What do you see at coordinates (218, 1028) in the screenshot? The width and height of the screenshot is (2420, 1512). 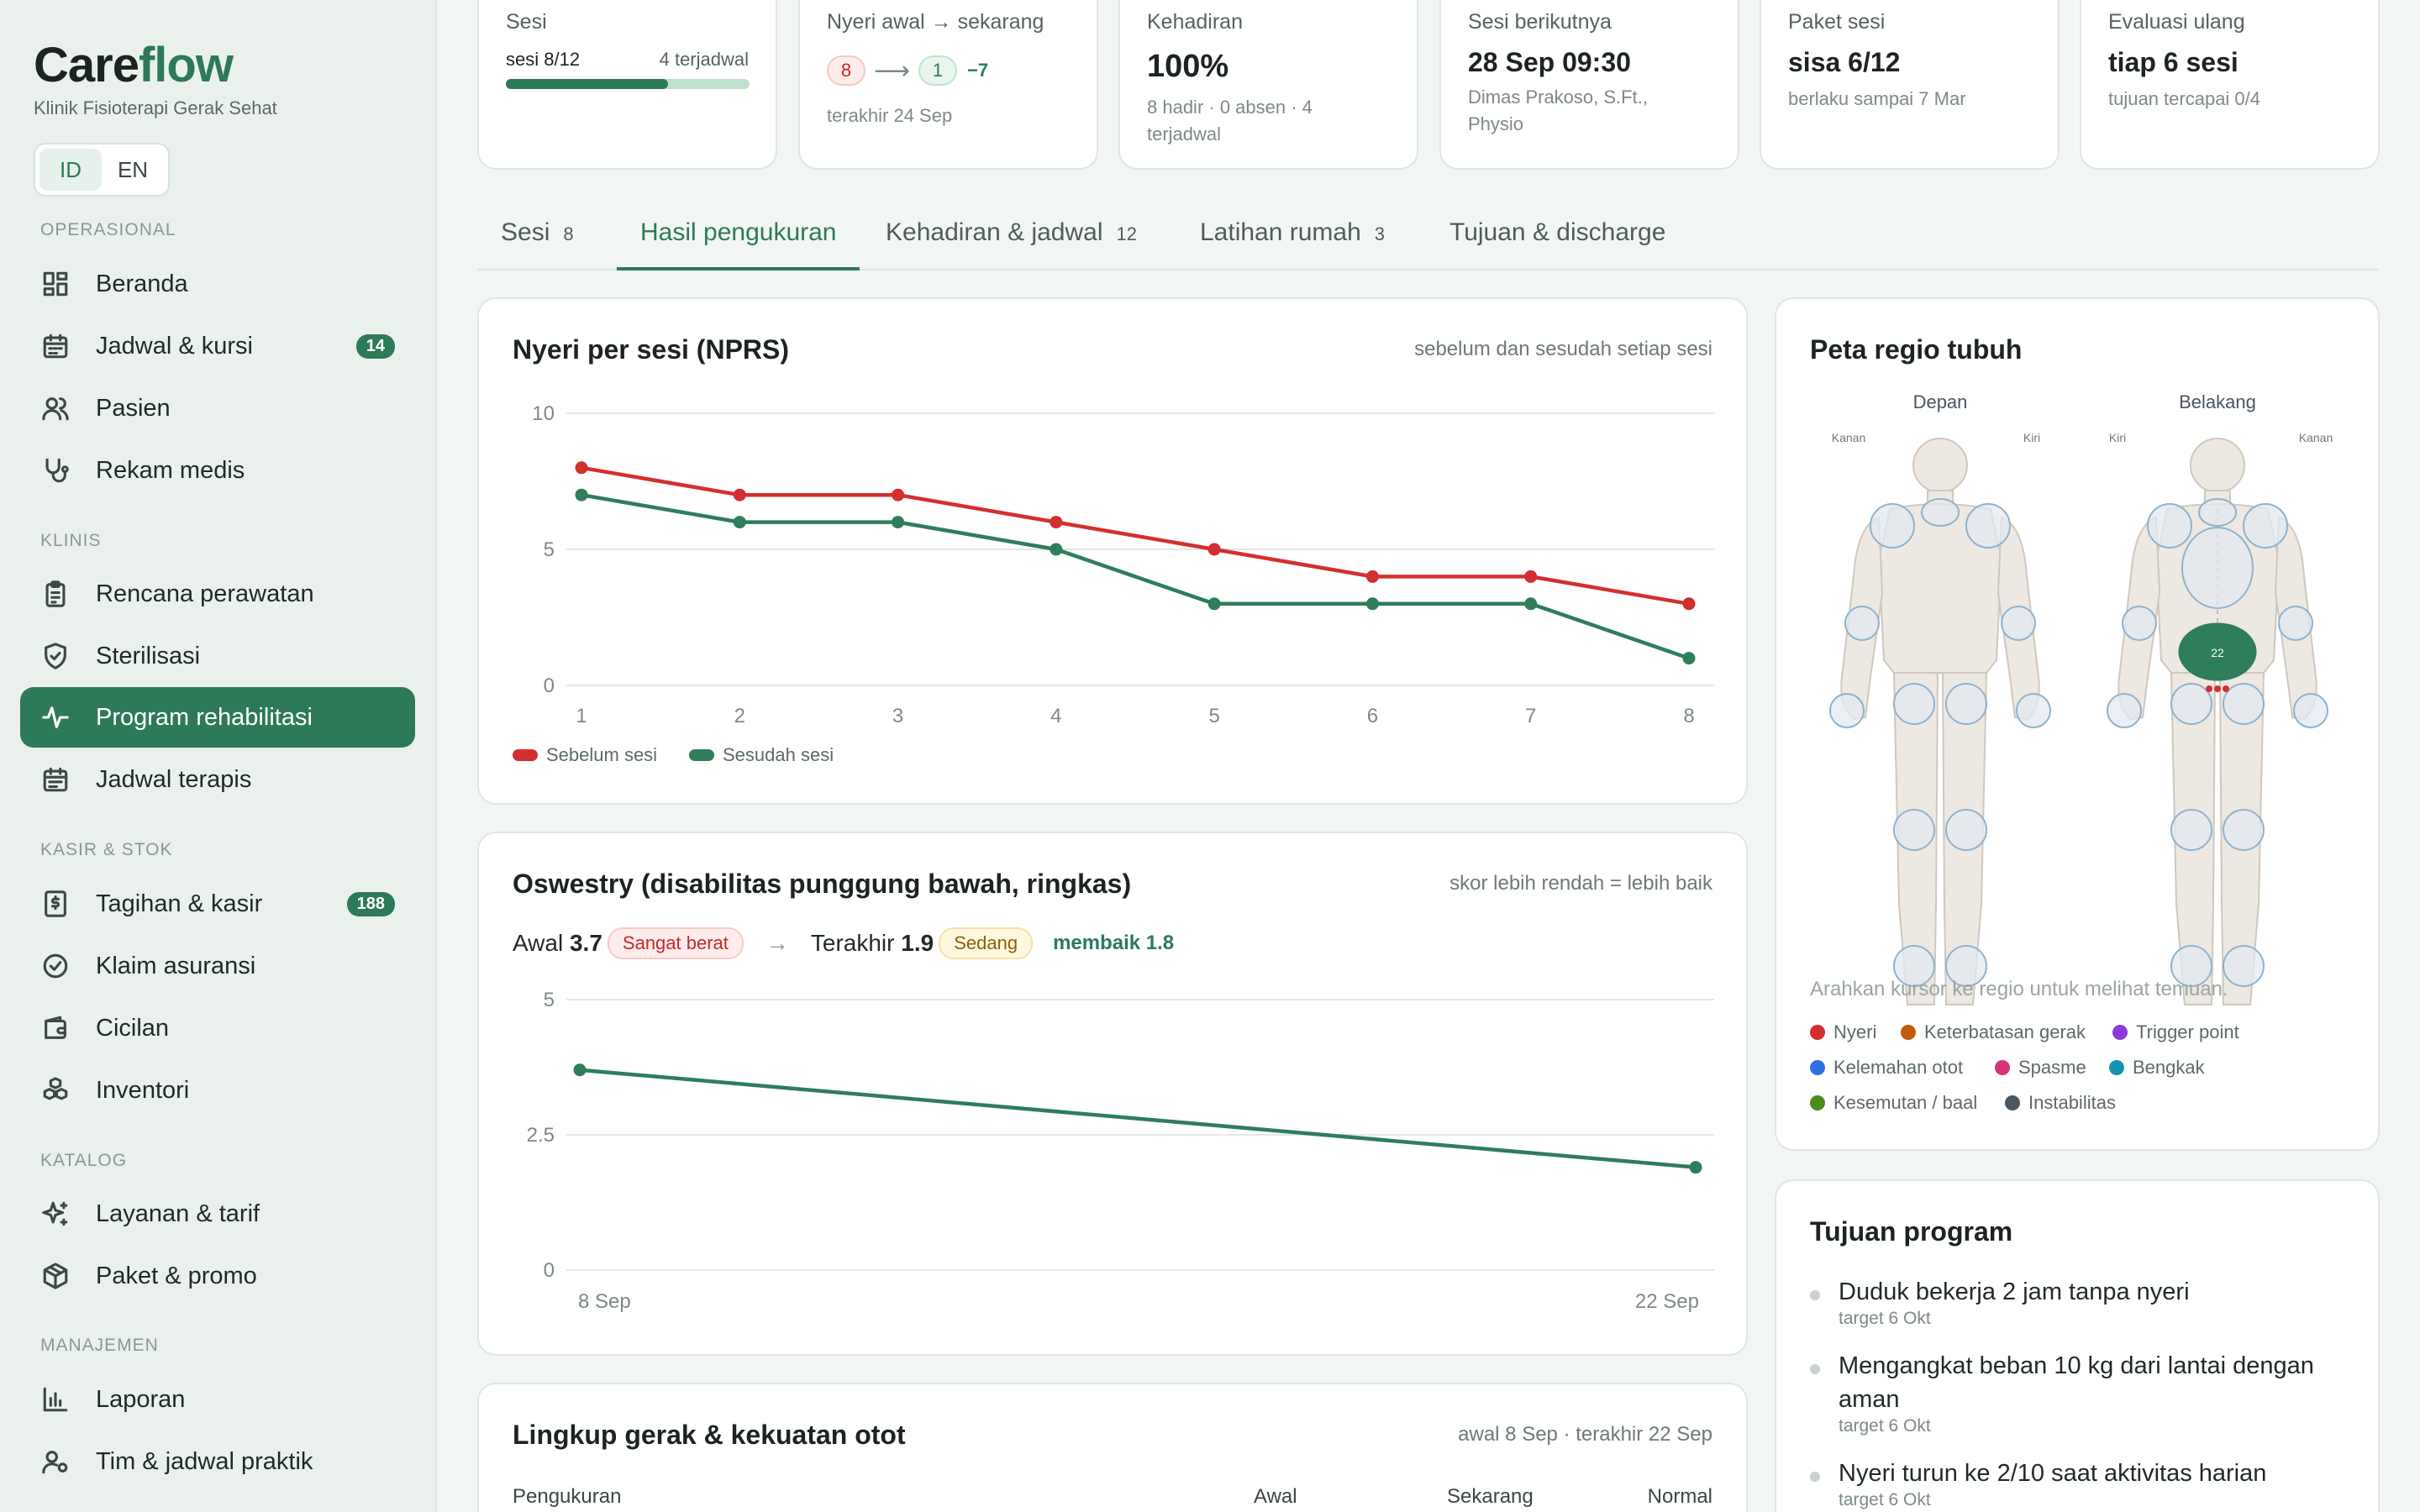 I see `sidebar-item-cicilan: Cicilan` at bounding box center [218, 1028].